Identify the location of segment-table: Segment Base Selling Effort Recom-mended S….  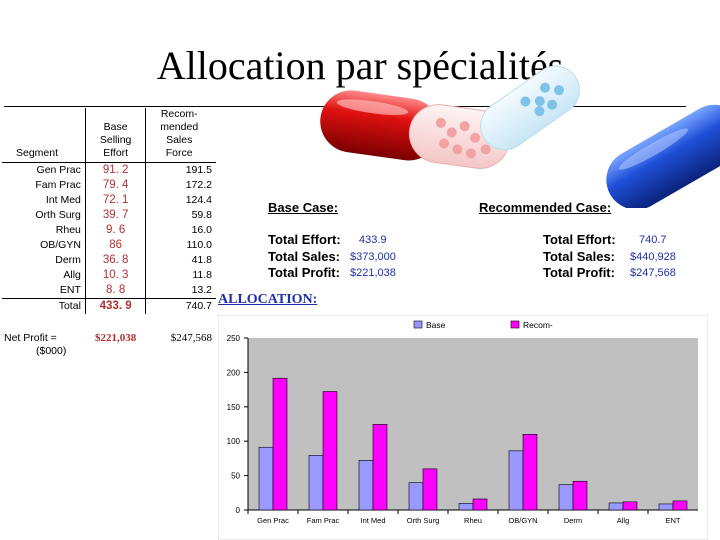
(109, 233).